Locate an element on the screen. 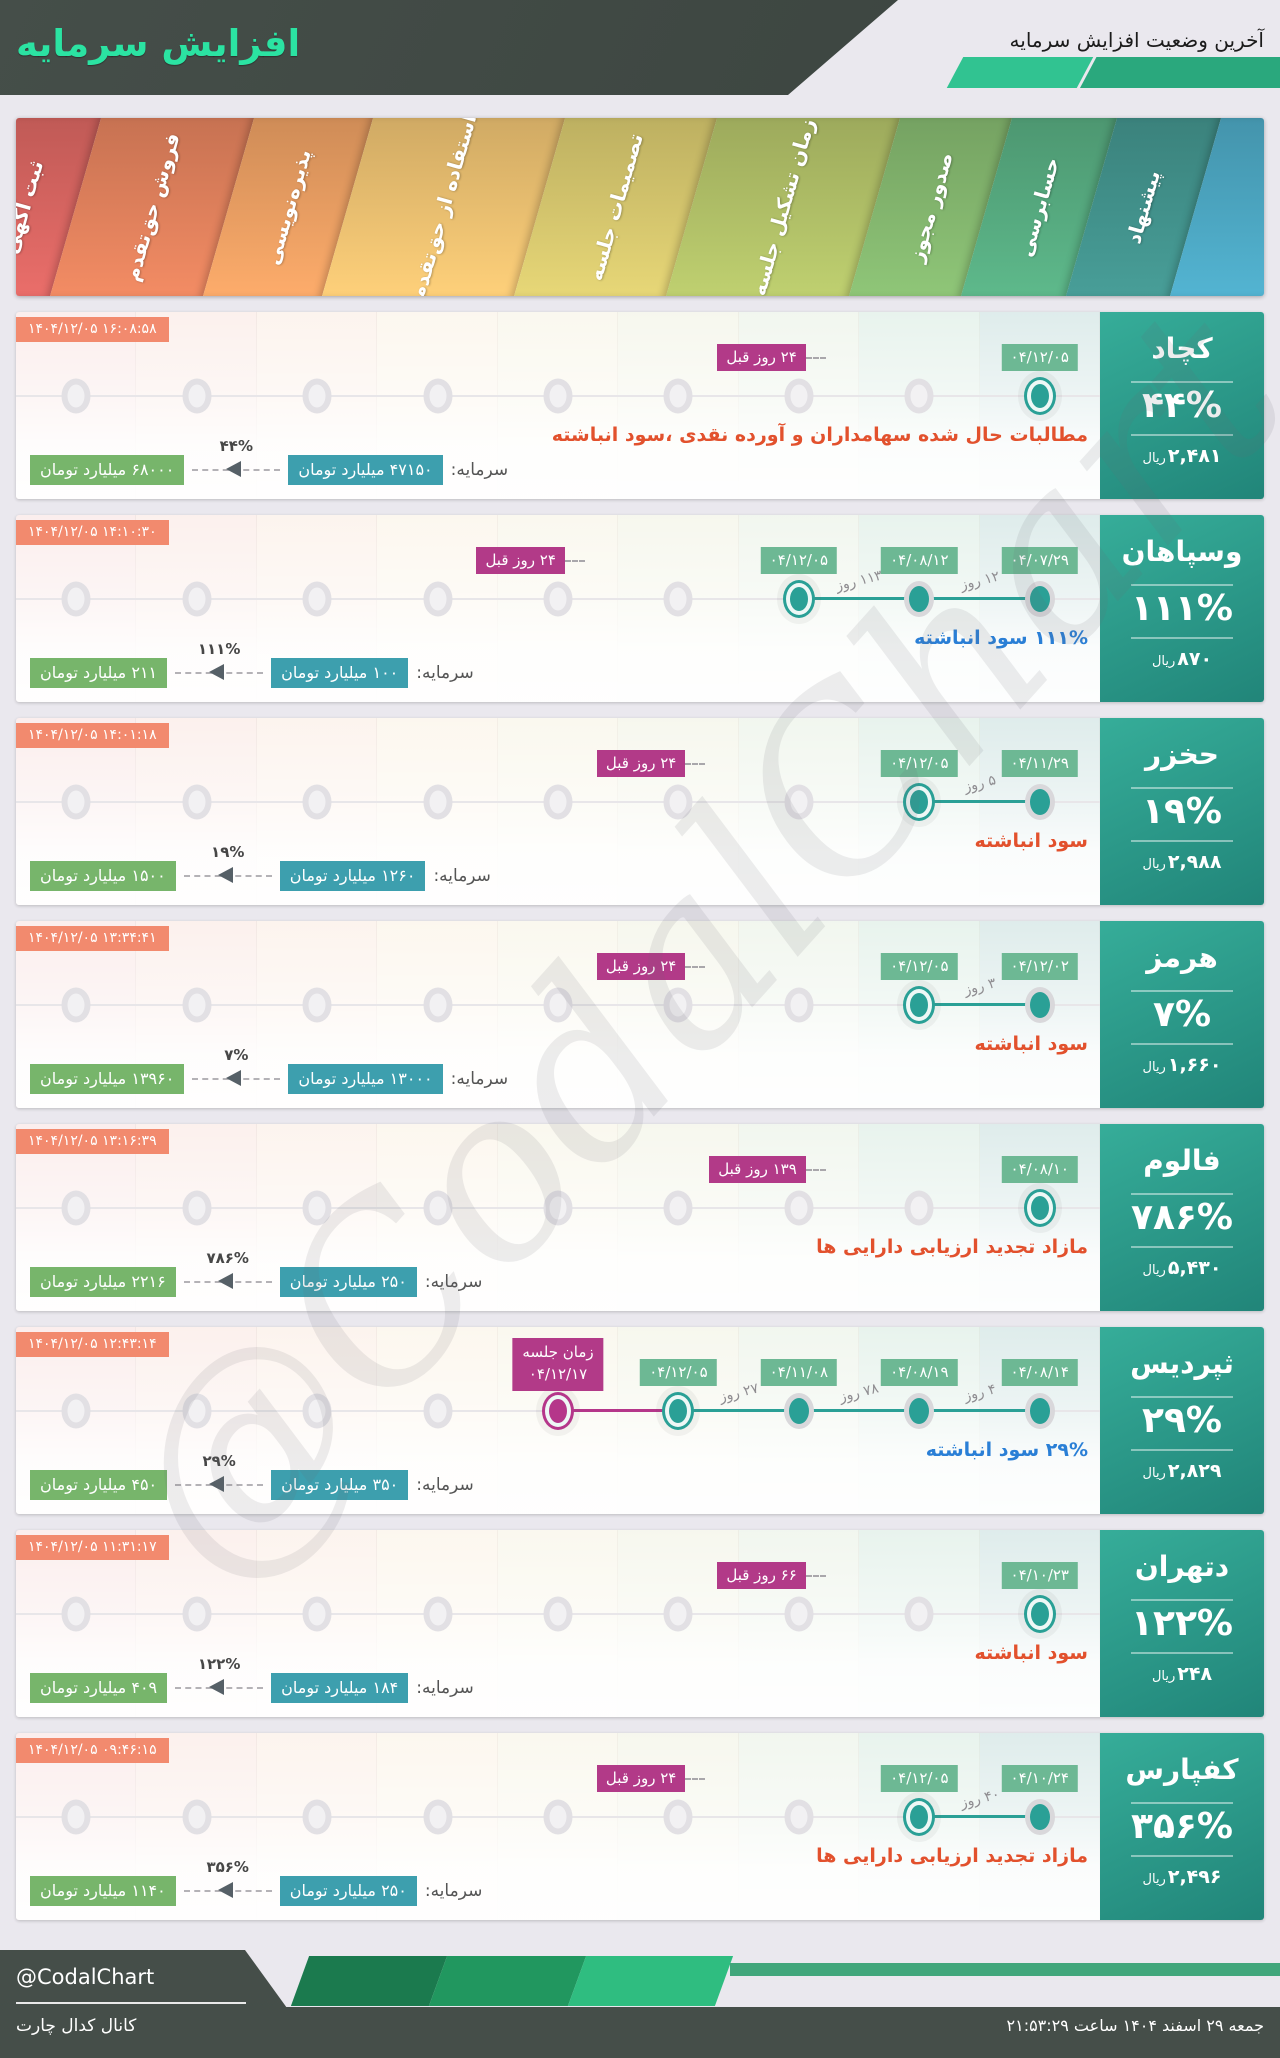  capital-arrow: ۲۹% is located at coordinates (219, 1476).